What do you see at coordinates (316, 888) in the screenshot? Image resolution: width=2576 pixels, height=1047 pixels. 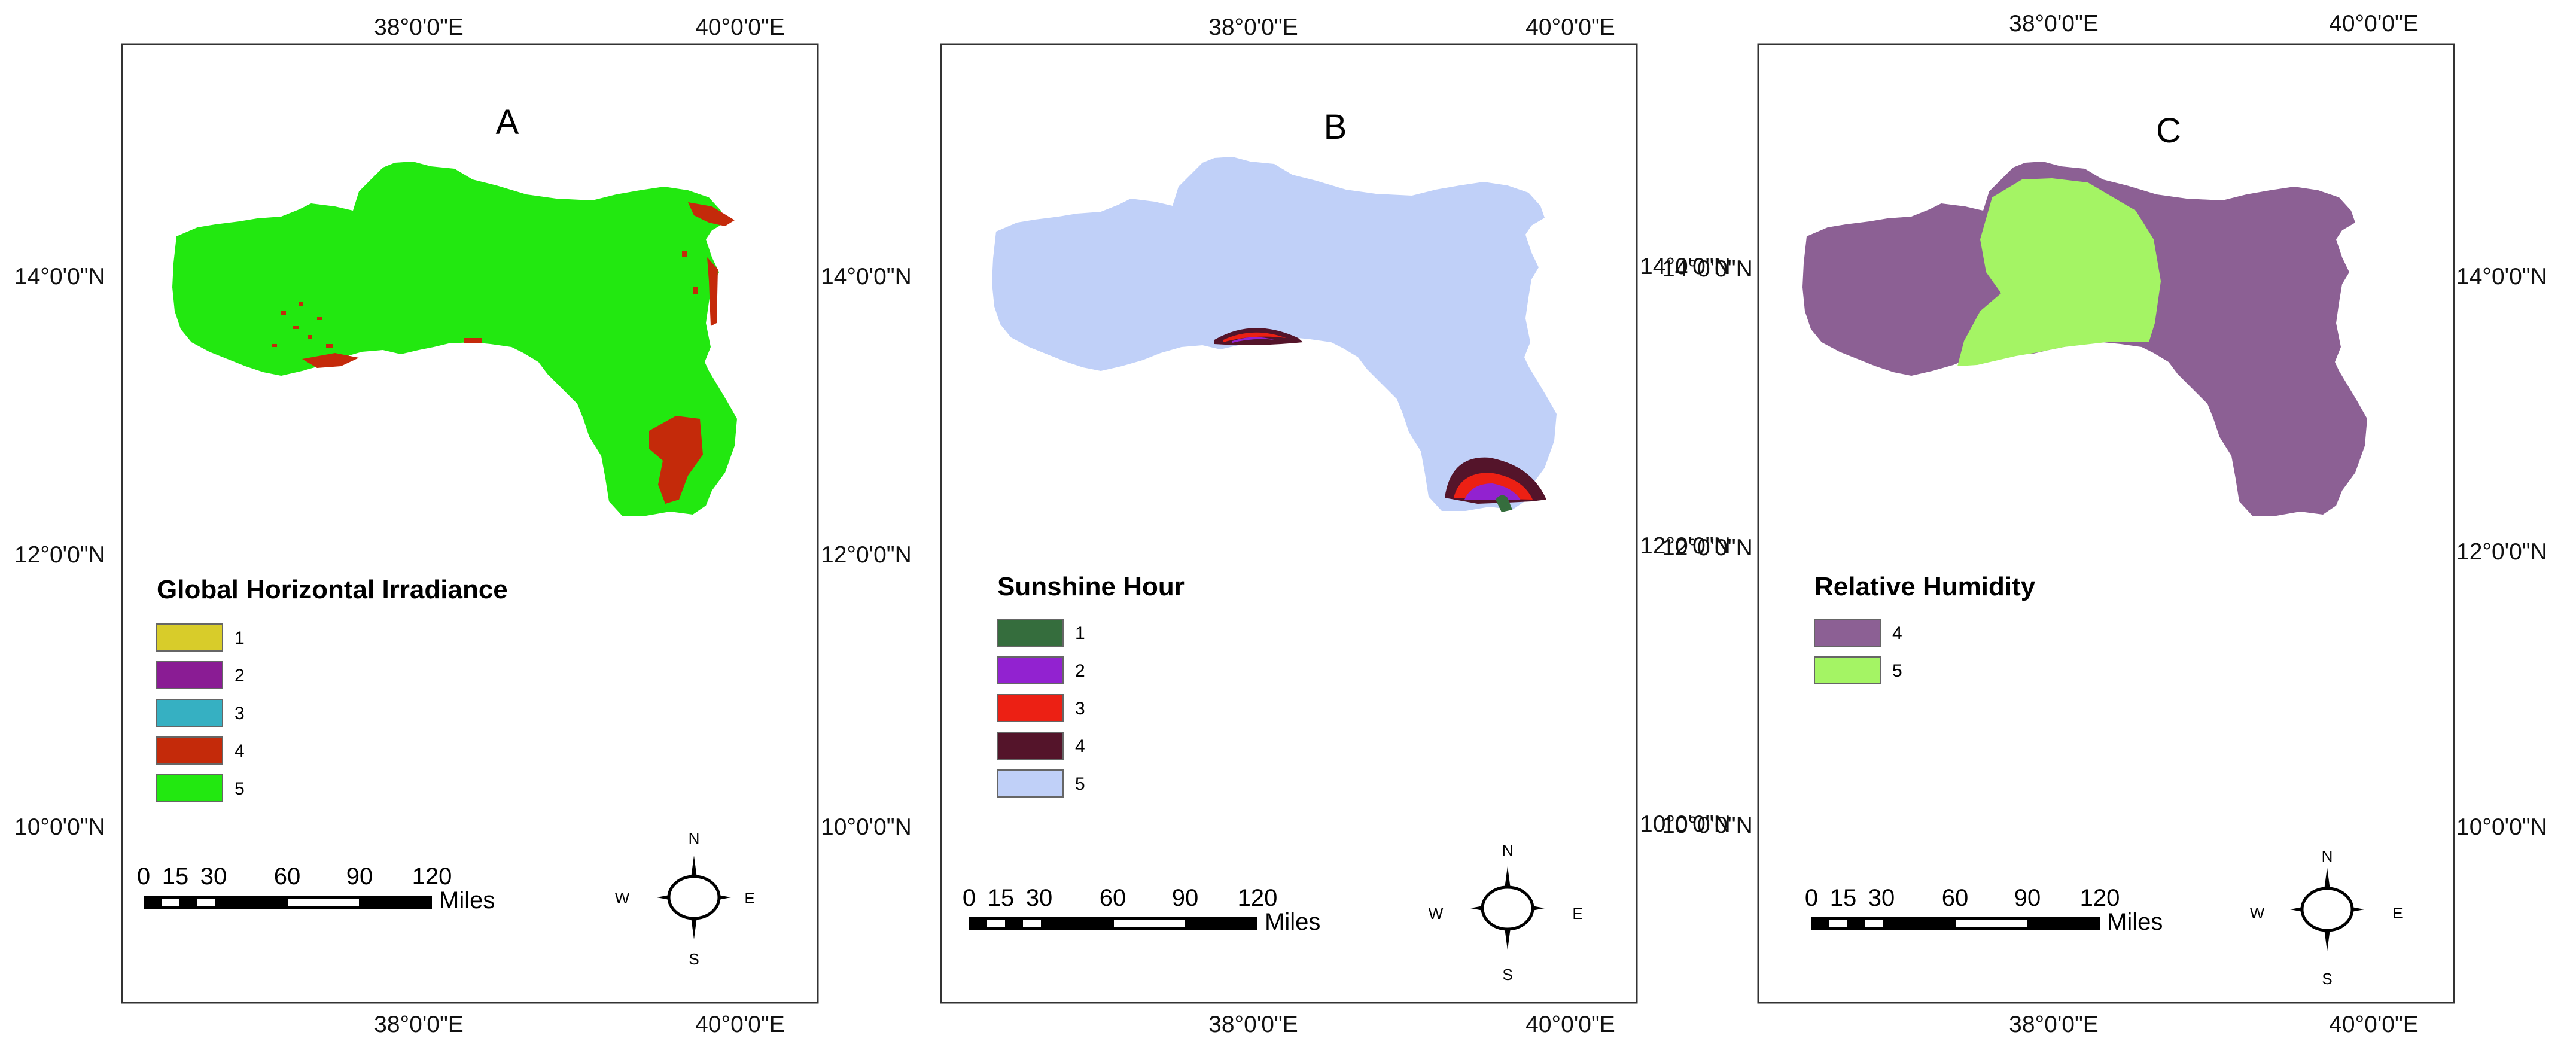 I see `panel-a-scale-bar: 0 15 30 60 90 120 Miles` at bounding box center [316, 888].